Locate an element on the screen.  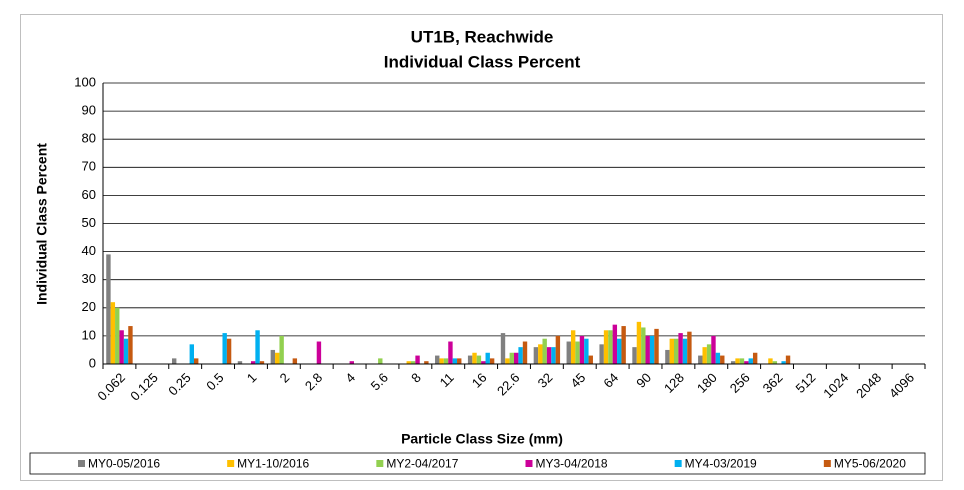
legend-label: MY5-06/2020 is located at coordinates (870, 464).